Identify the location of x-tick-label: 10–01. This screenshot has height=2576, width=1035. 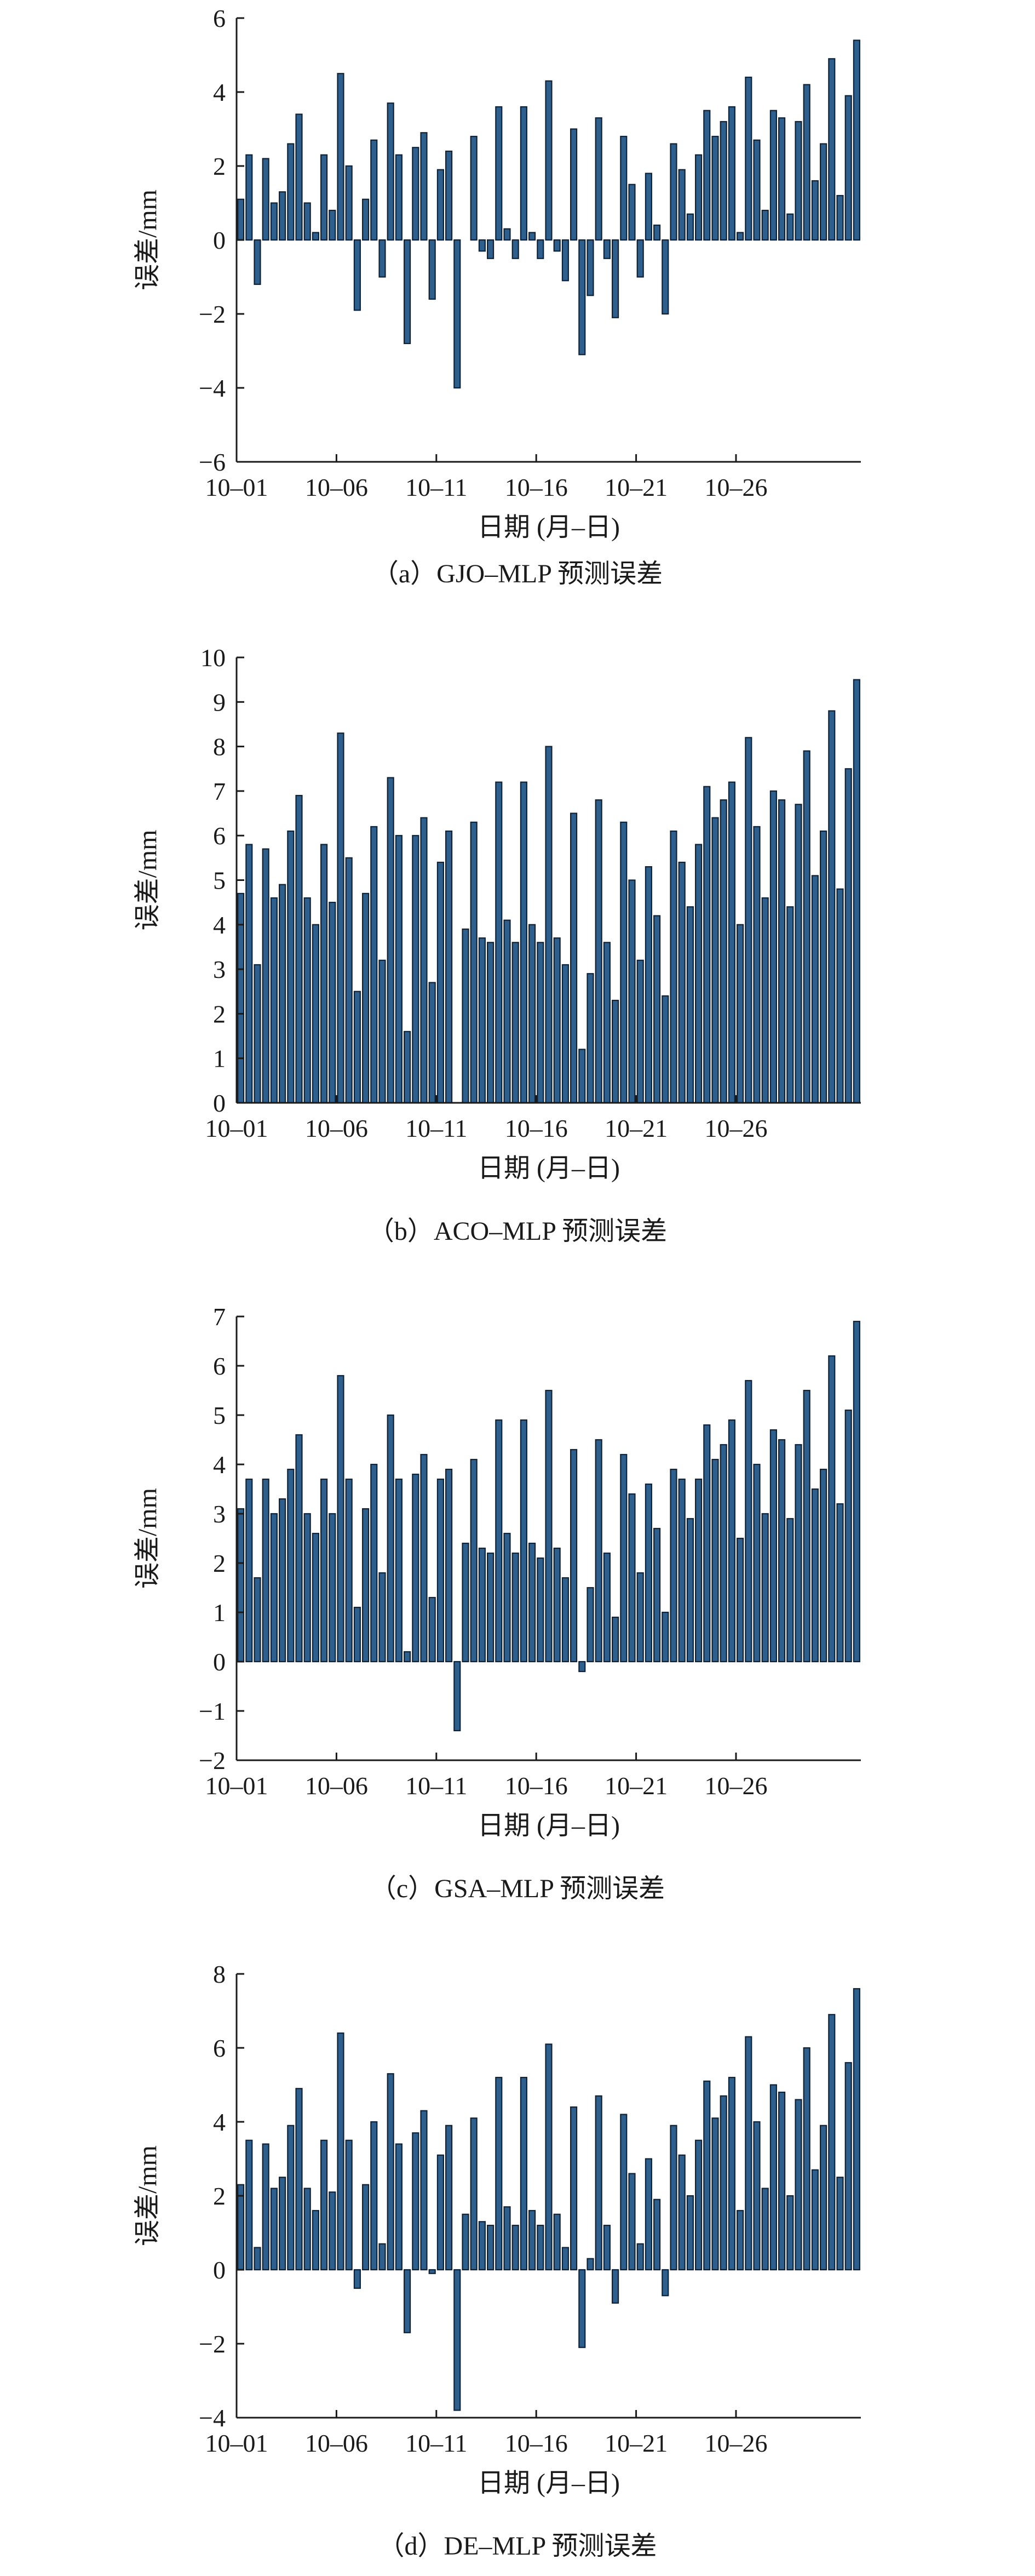
(236, 2443).